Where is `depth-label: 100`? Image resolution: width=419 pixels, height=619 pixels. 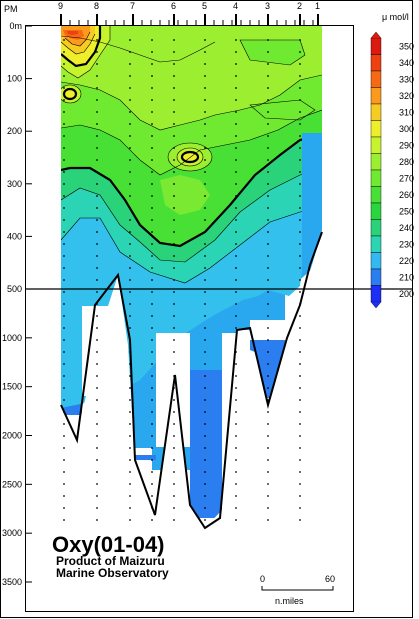 depth-label: 100 is located at coordinates (14, 79).